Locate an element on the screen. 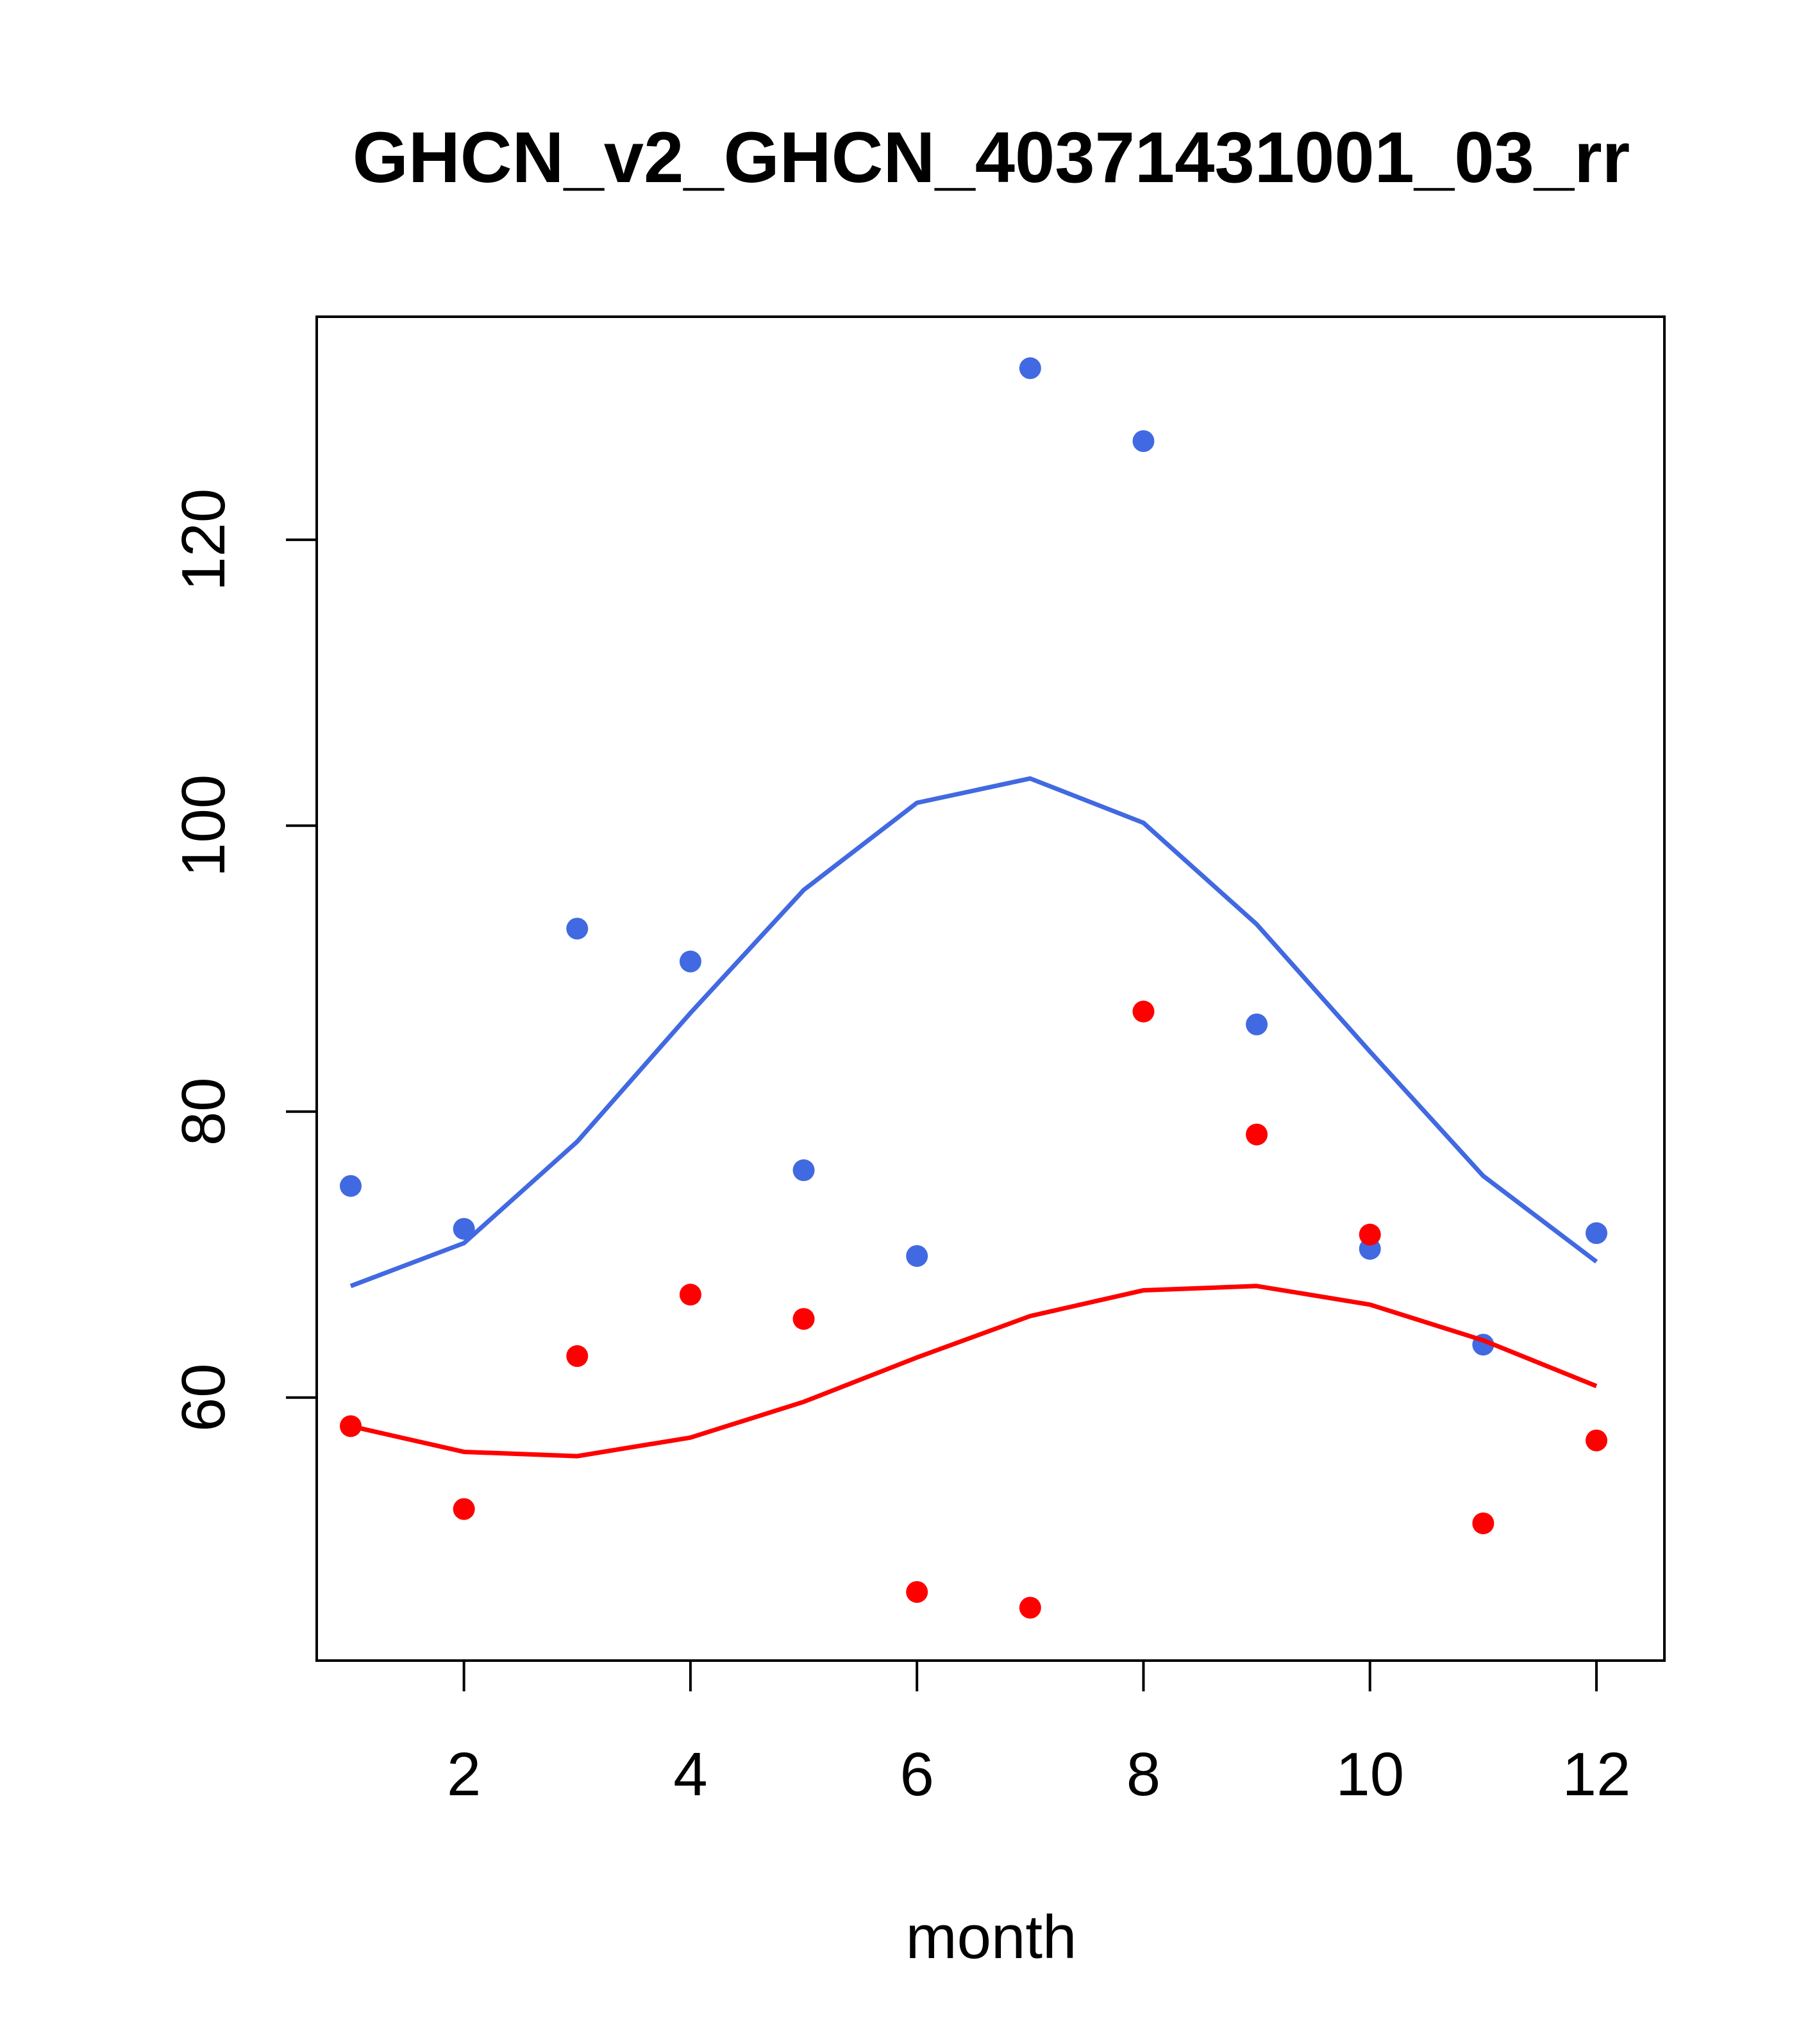 The image size is (1817, 2044). y-tick-label: 100 is located at coordinates (204, 826).